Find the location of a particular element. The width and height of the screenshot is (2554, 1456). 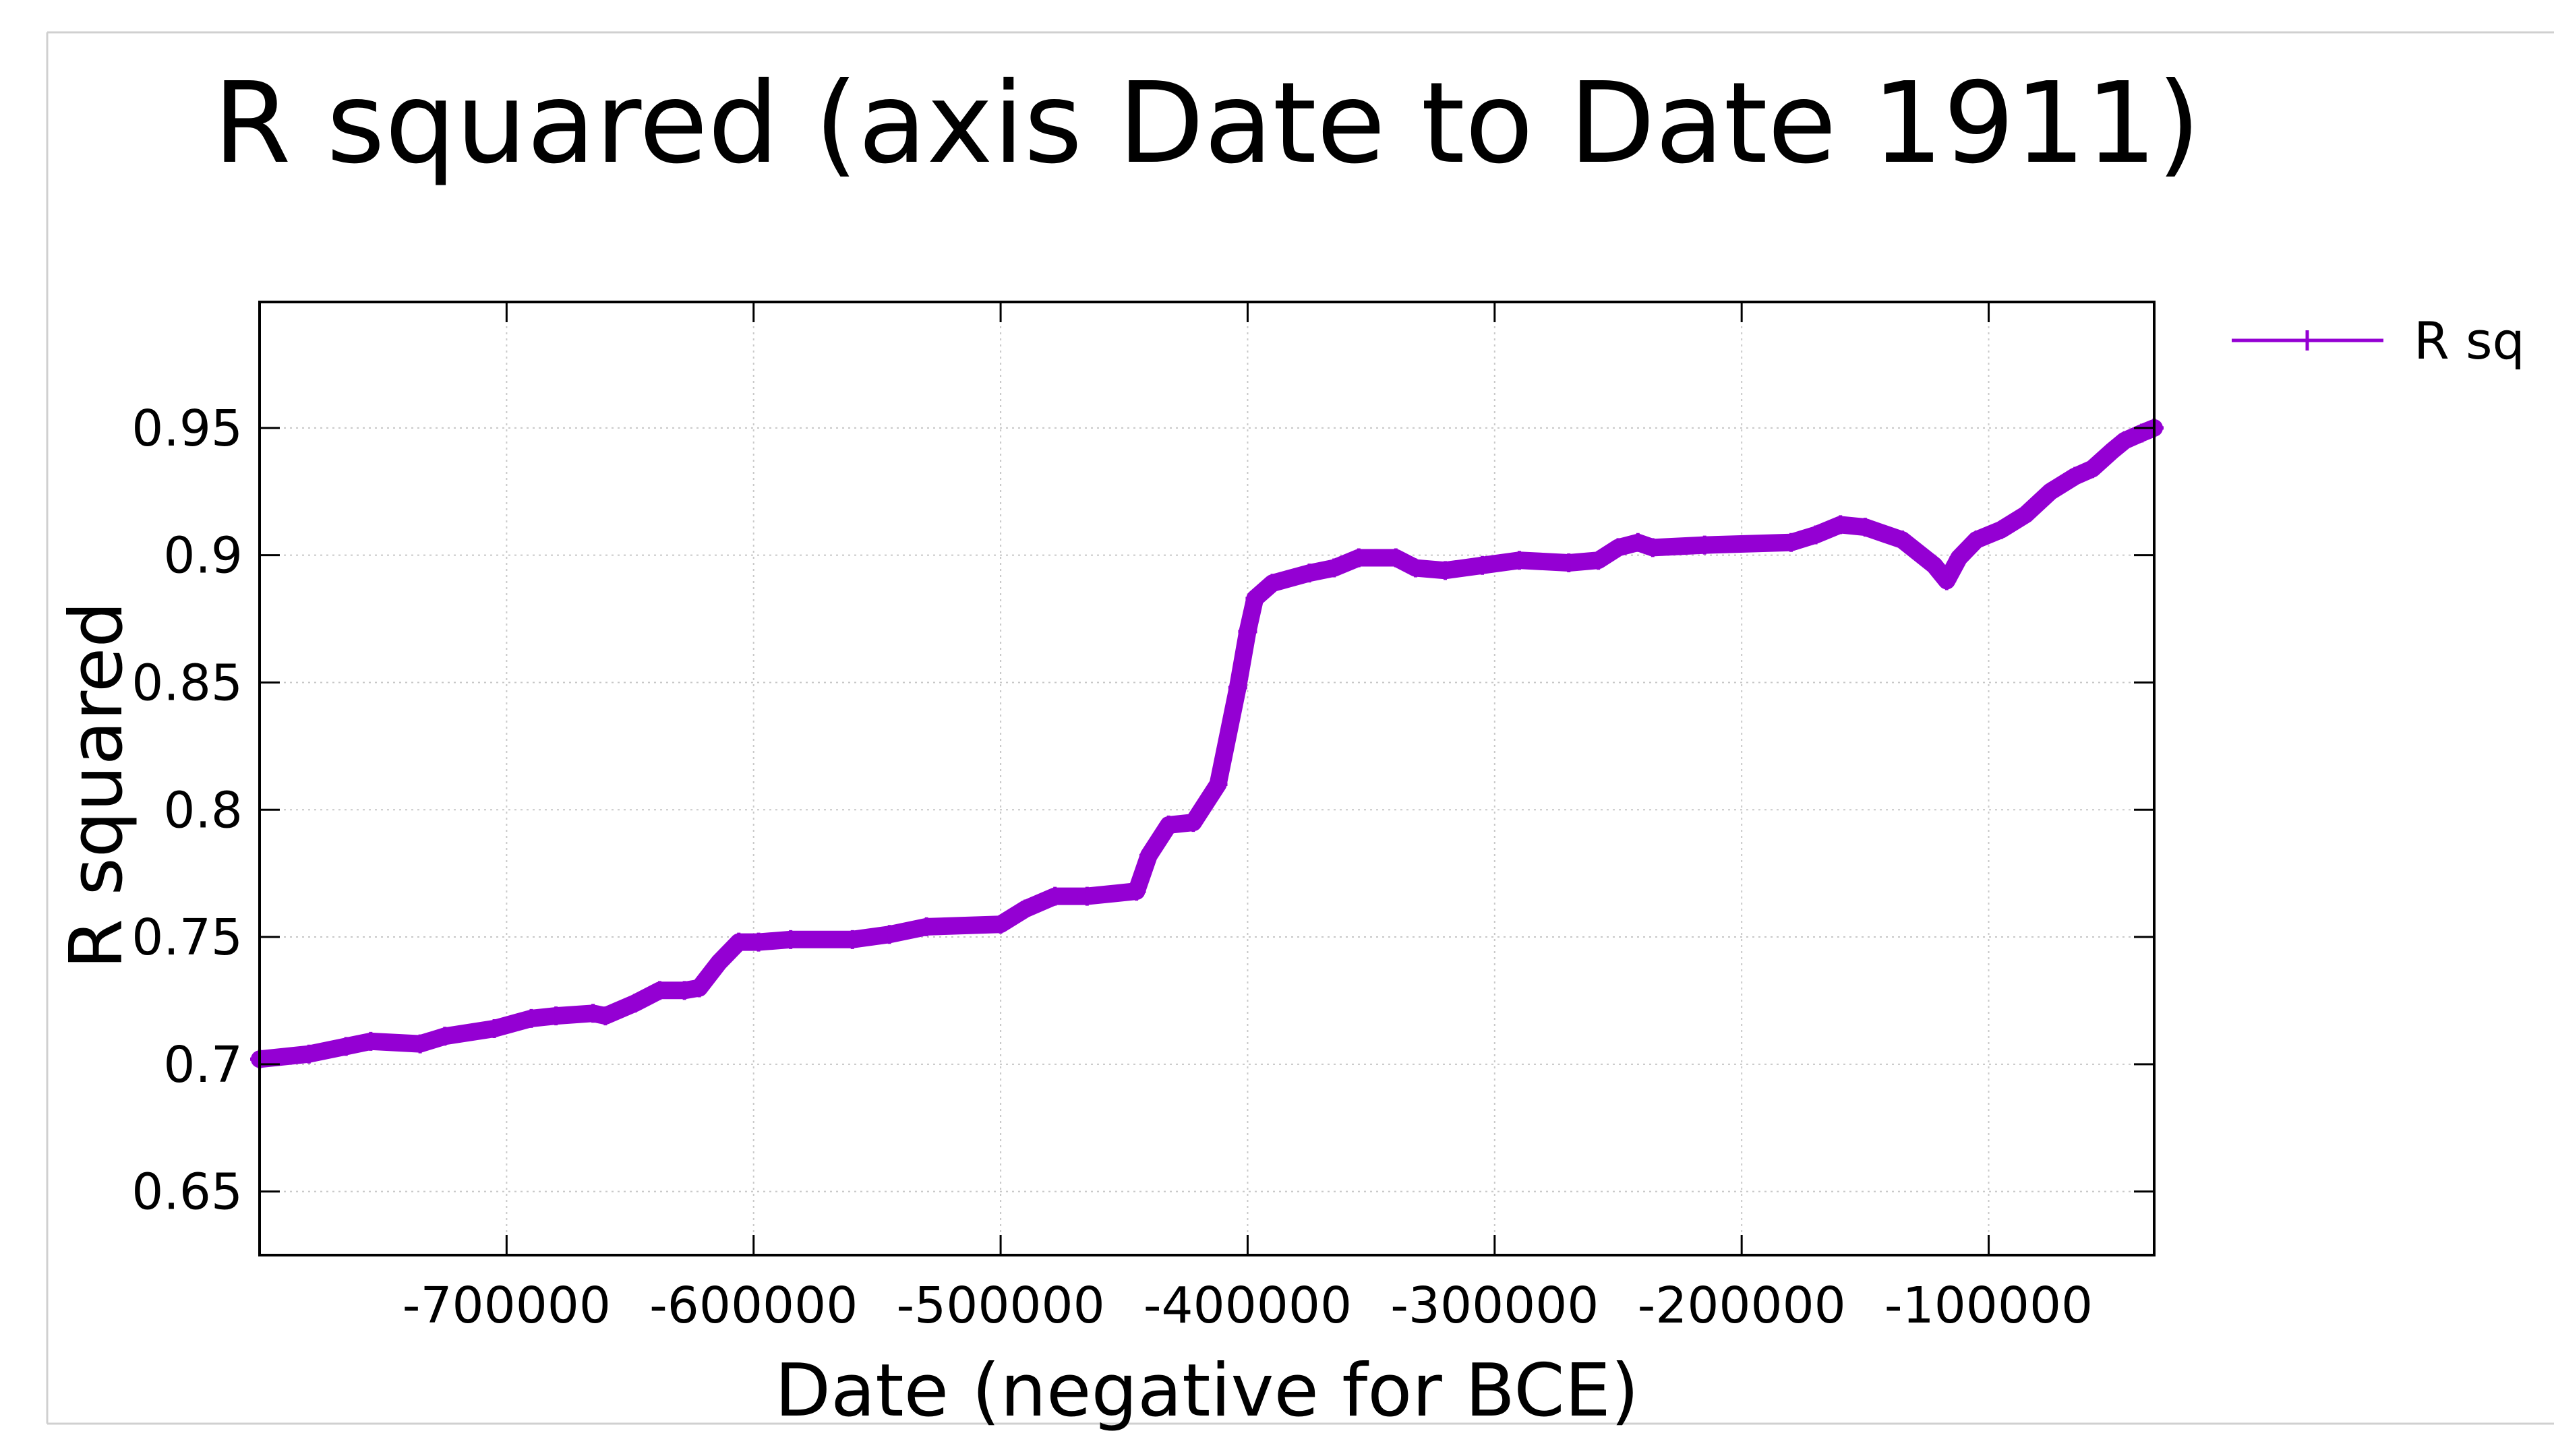

legend-label-r-sq: R sq is located at coordinates (2469, 341).